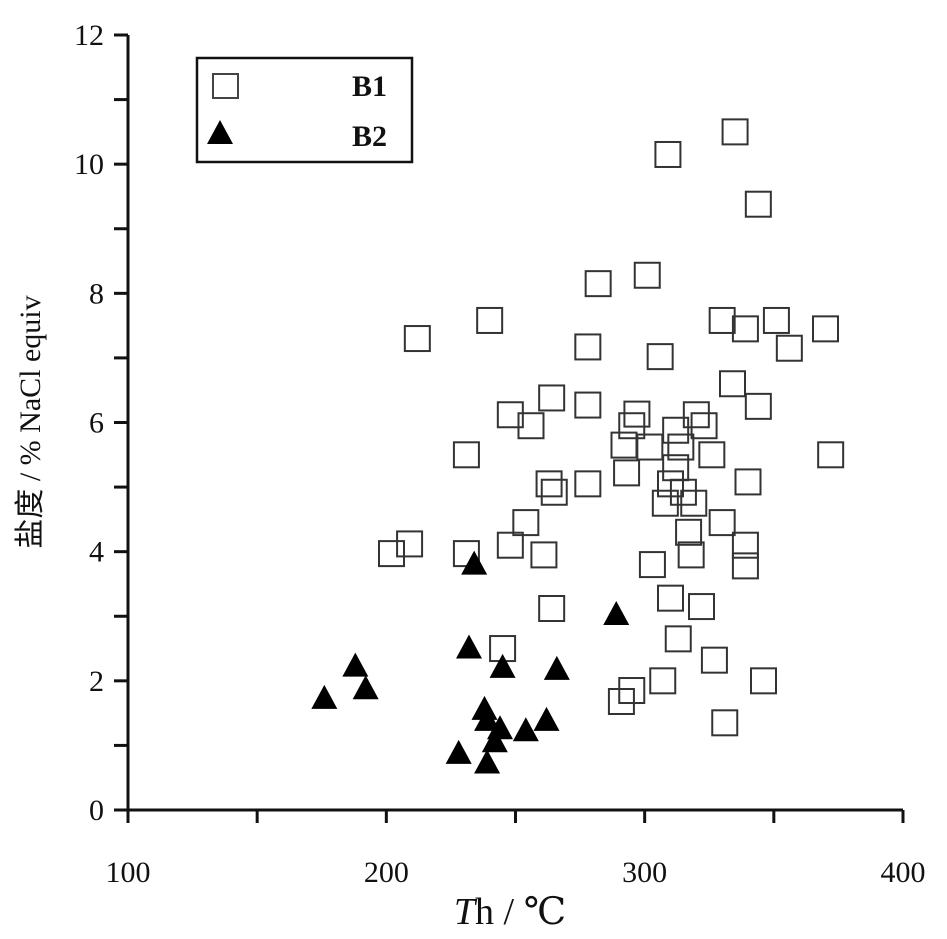 The image size is (947, 939). Describe the element at coordinates (644, 872) in the screenshot. I see `x-tick-label: 300` at that location.